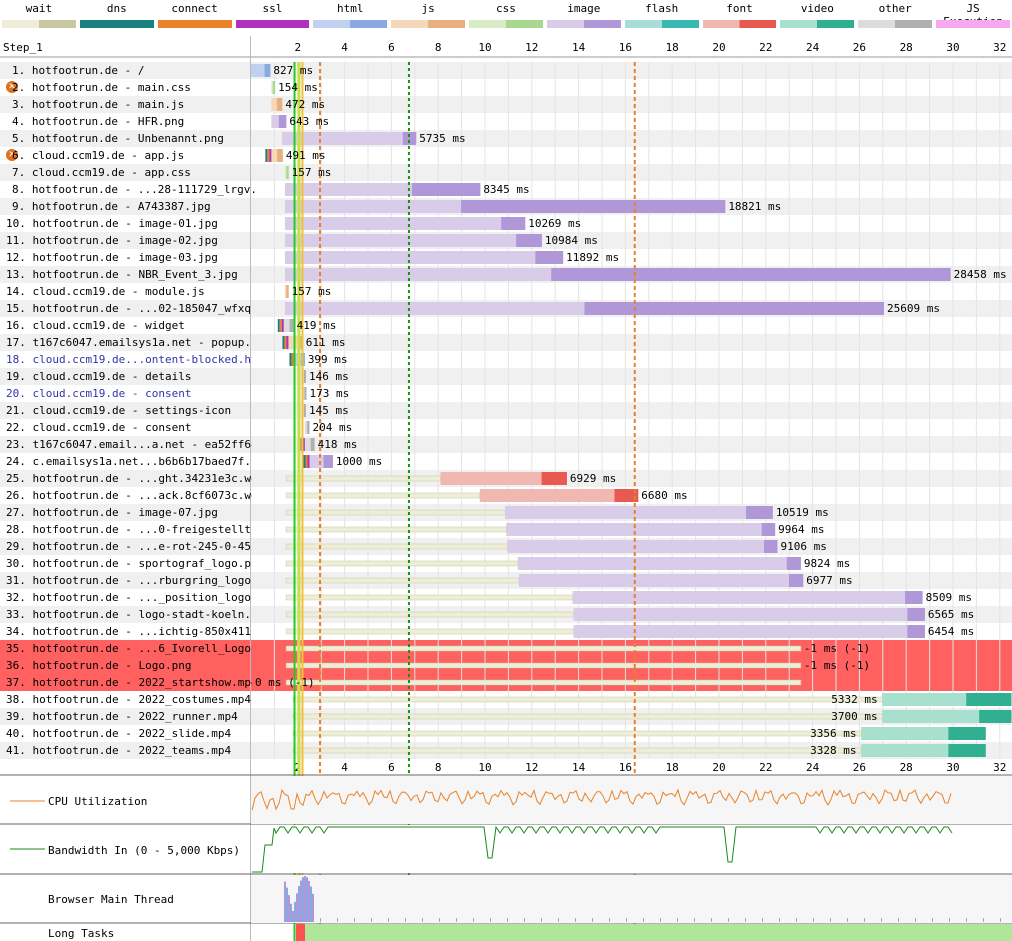 The image size is (1012, 941). What do you see at coordinates (801, 529) in the screenshot?
I see `request-duration: 9964 ms` at bounding box center [801, 529].